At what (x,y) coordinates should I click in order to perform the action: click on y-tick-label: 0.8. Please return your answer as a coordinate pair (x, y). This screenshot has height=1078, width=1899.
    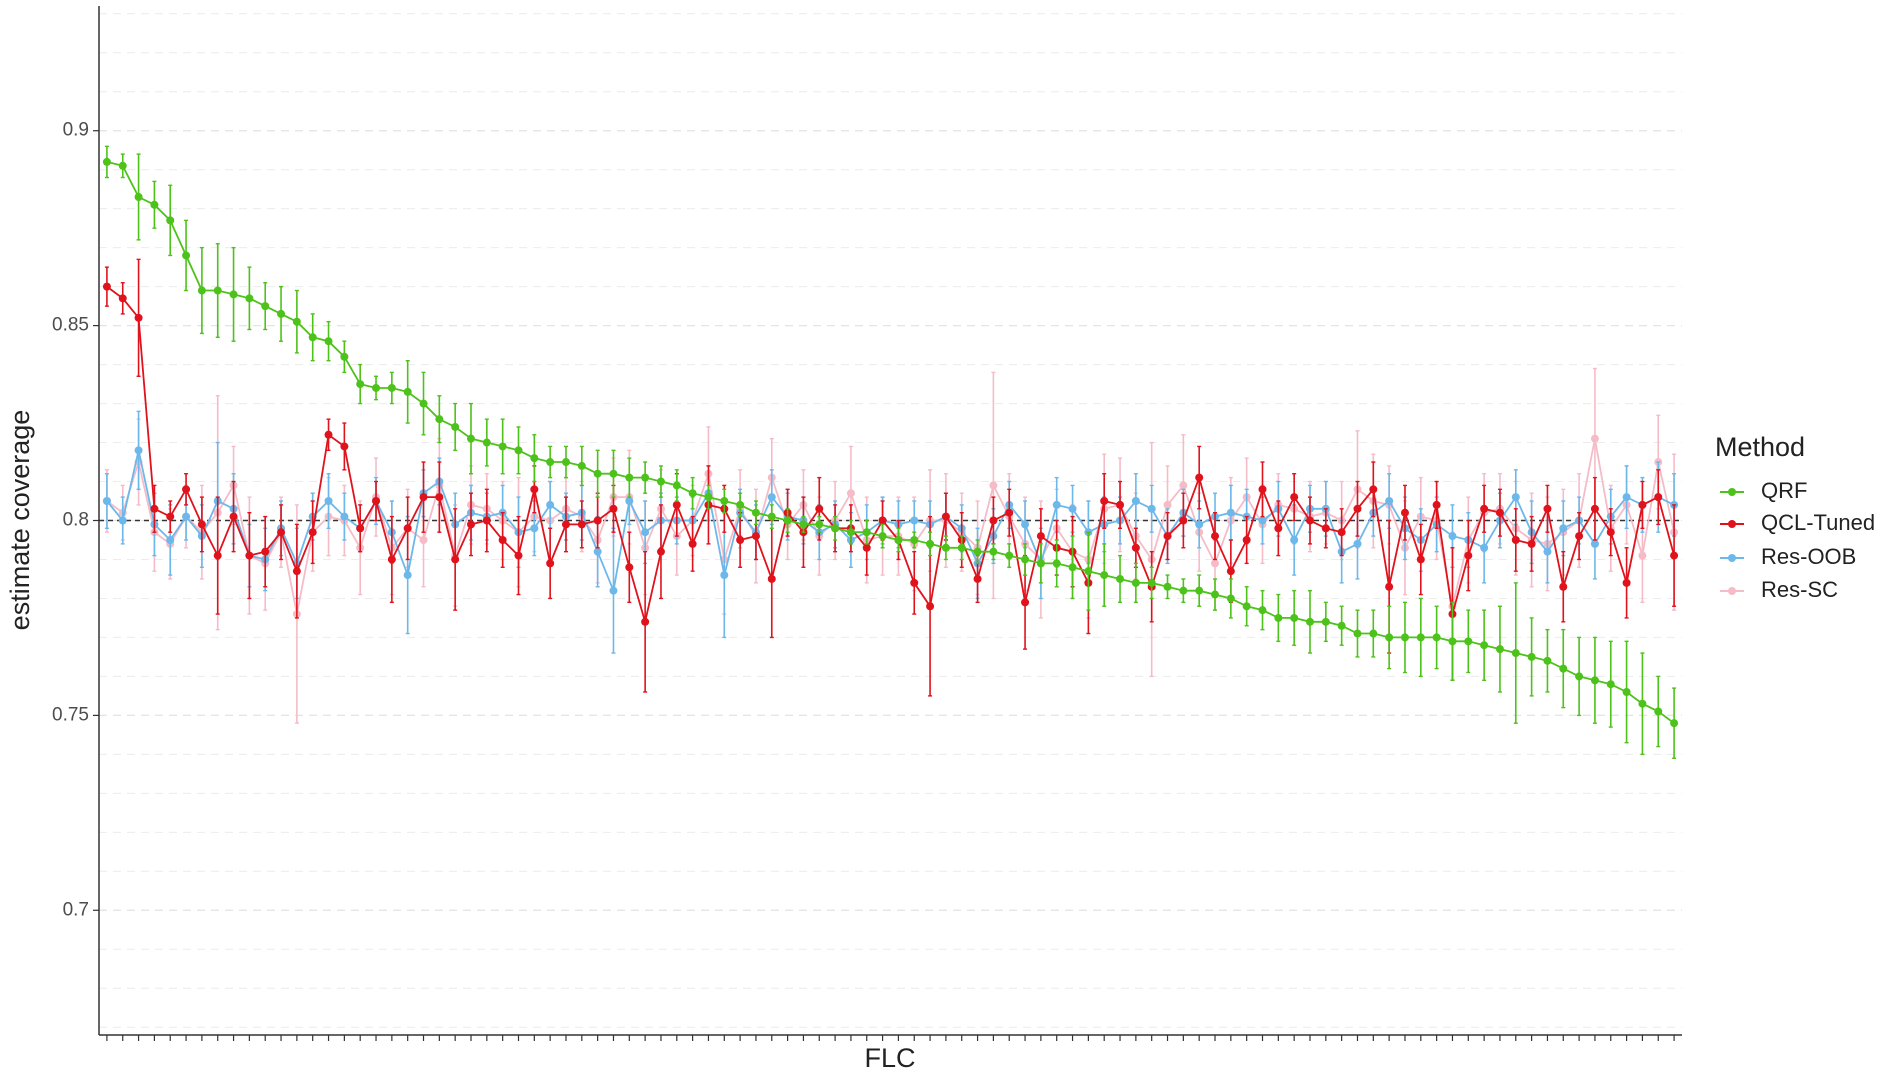
    Looking at the image, I should click on (76, 520).